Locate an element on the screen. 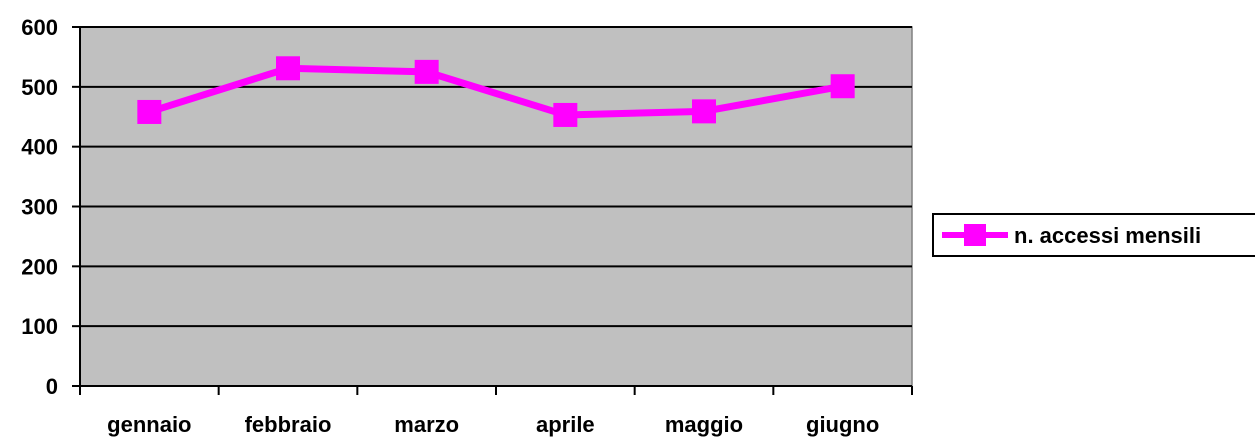 The height and width of the screenshot is (441, 1255). legend-label: n. accessi mensili is located at coordinates (1108, 235).